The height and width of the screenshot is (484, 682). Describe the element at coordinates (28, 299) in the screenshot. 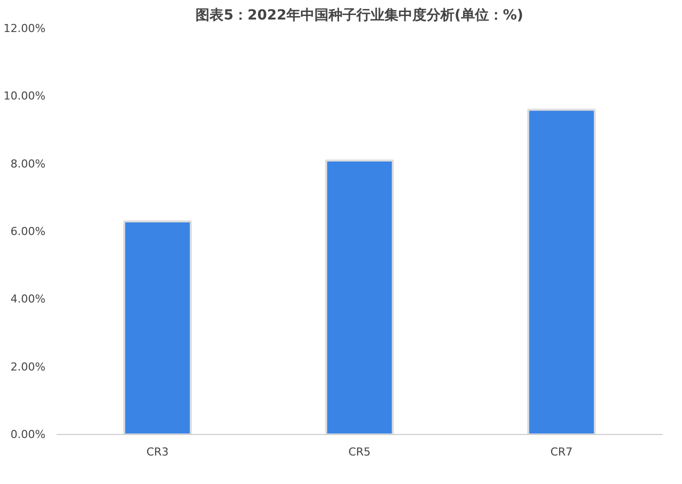

I see `y-tick-label: 4.00%` at that location.